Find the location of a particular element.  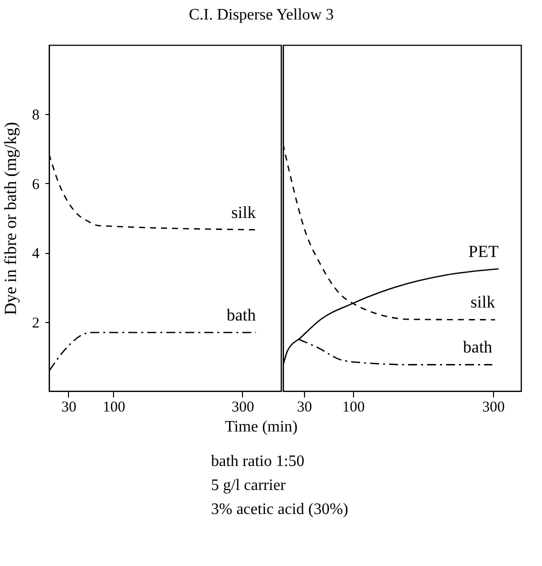

y-tick-label: 8 is located at coordinates (36, 116).